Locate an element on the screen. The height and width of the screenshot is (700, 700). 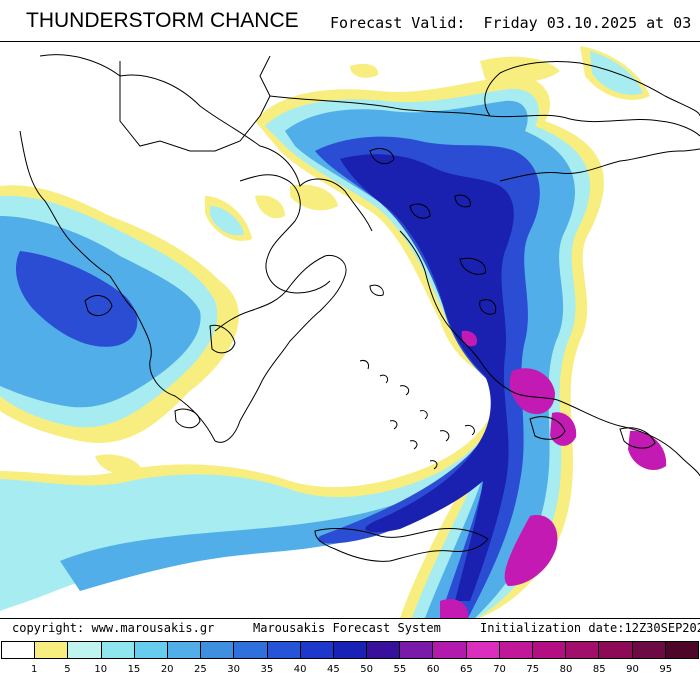
legend-label: 20 is located at coordinates (167, 669).